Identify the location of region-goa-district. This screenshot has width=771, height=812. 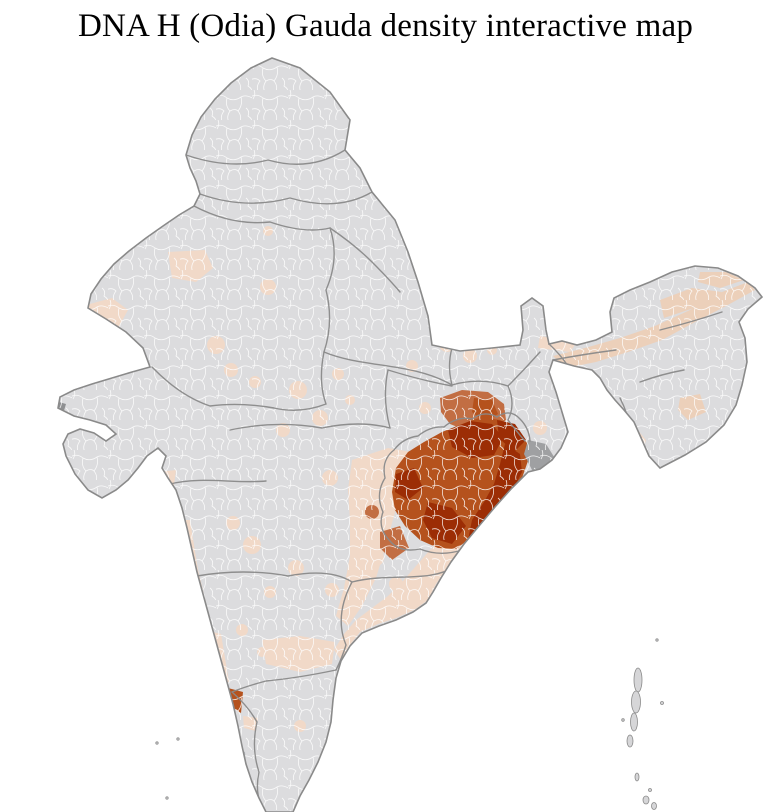
(190, 626).